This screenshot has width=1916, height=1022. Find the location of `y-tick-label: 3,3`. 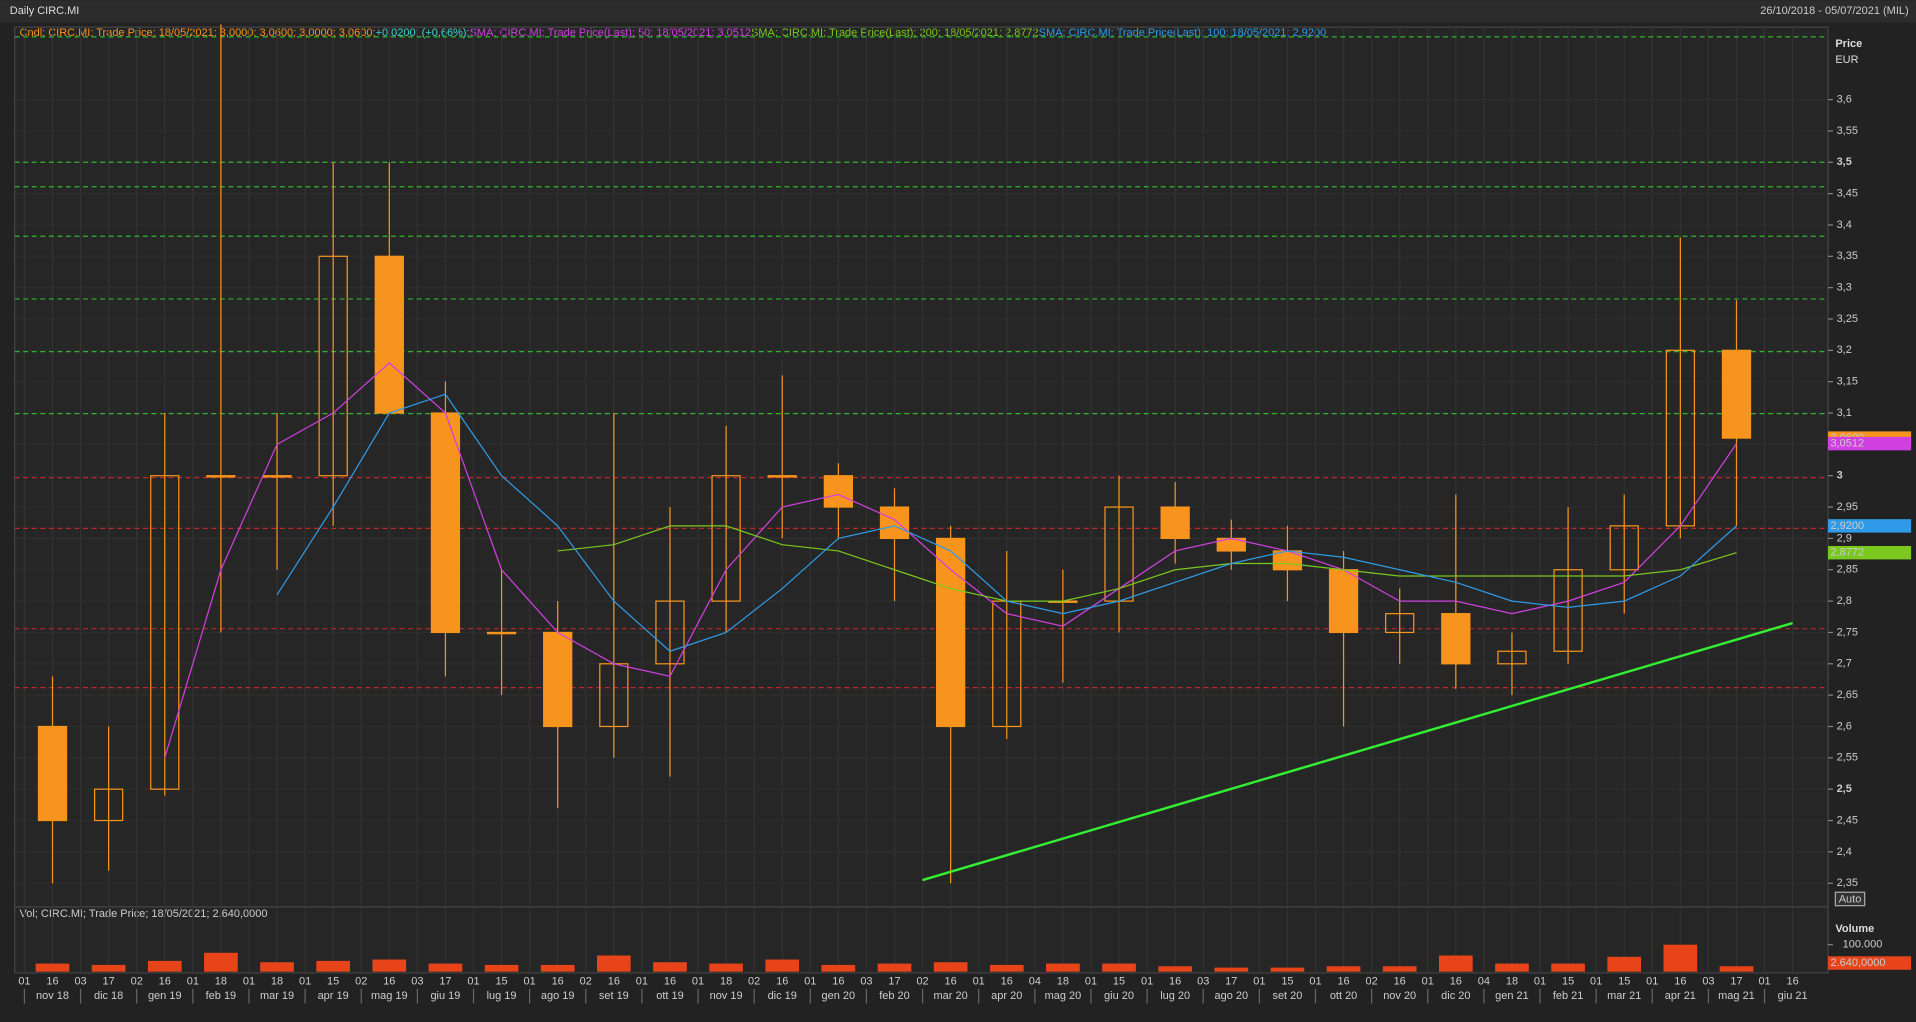

y-tick-label: 3,3 is located at coordinates (1844, 288).